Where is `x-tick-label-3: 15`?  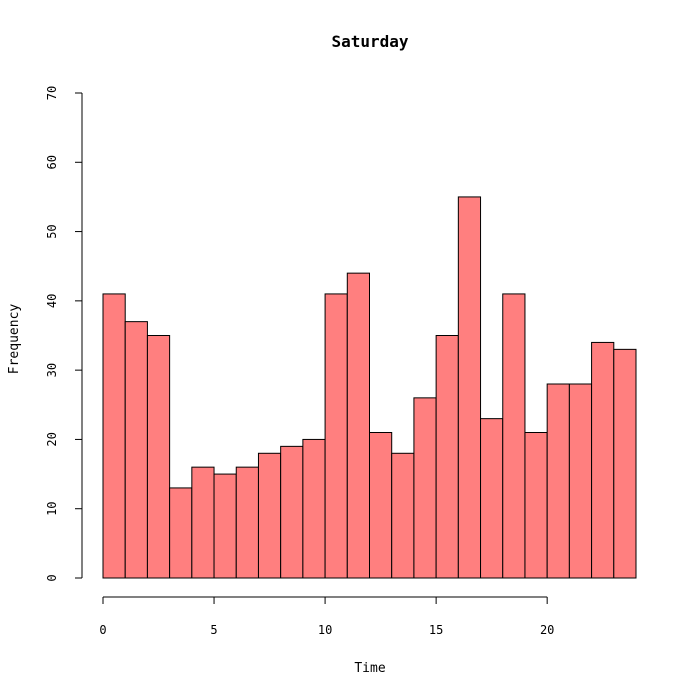 x-tick-label-3: 15 is located at coordinates (436, 630).